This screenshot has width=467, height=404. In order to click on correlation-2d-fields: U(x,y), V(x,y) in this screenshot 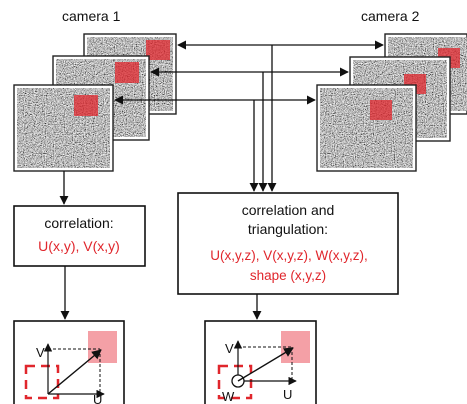, I will do `click(79, 246)`.